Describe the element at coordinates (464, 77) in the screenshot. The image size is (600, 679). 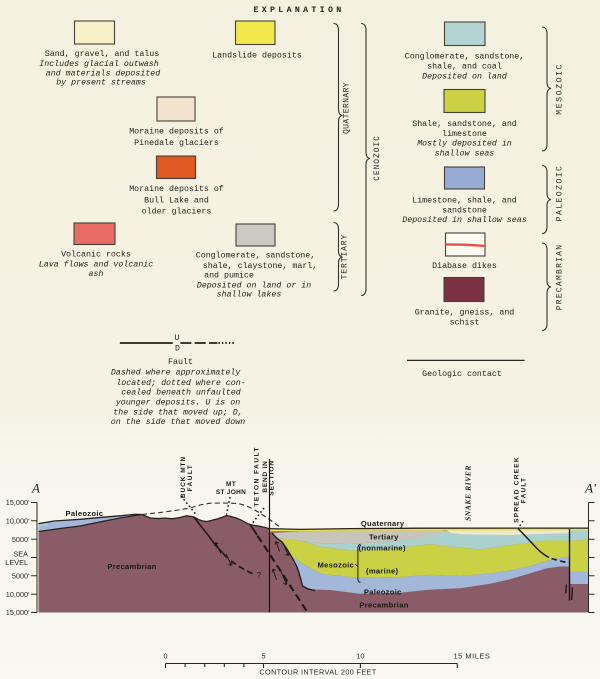
I see `svg-text: Deposited on land` at that location.